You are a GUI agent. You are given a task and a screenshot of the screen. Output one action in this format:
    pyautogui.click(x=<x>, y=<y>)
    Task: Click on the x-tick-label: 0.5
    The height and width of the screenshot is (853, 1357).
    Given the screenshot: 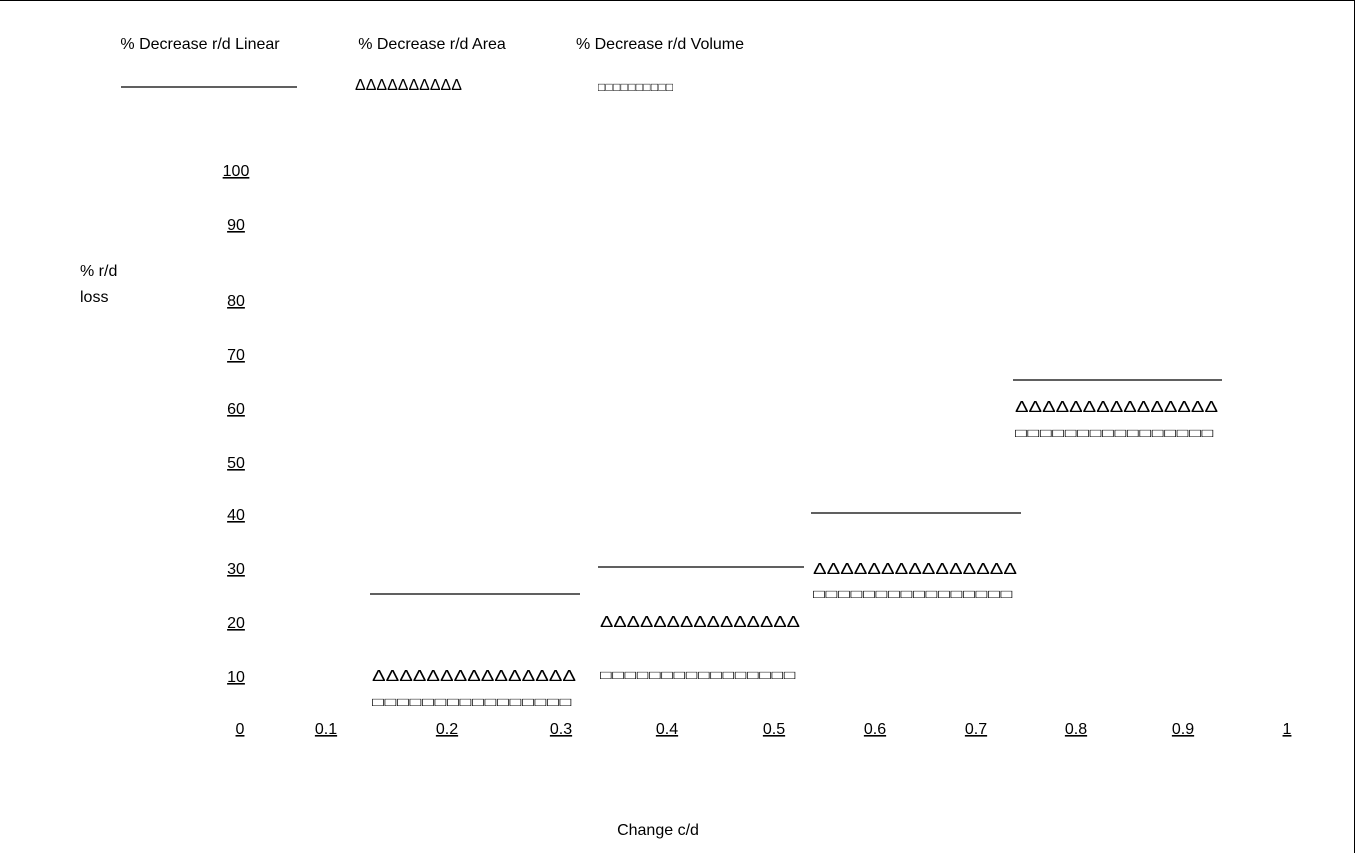 What is the action you would take?
    pyautogui.click(x=774, y=729)
    